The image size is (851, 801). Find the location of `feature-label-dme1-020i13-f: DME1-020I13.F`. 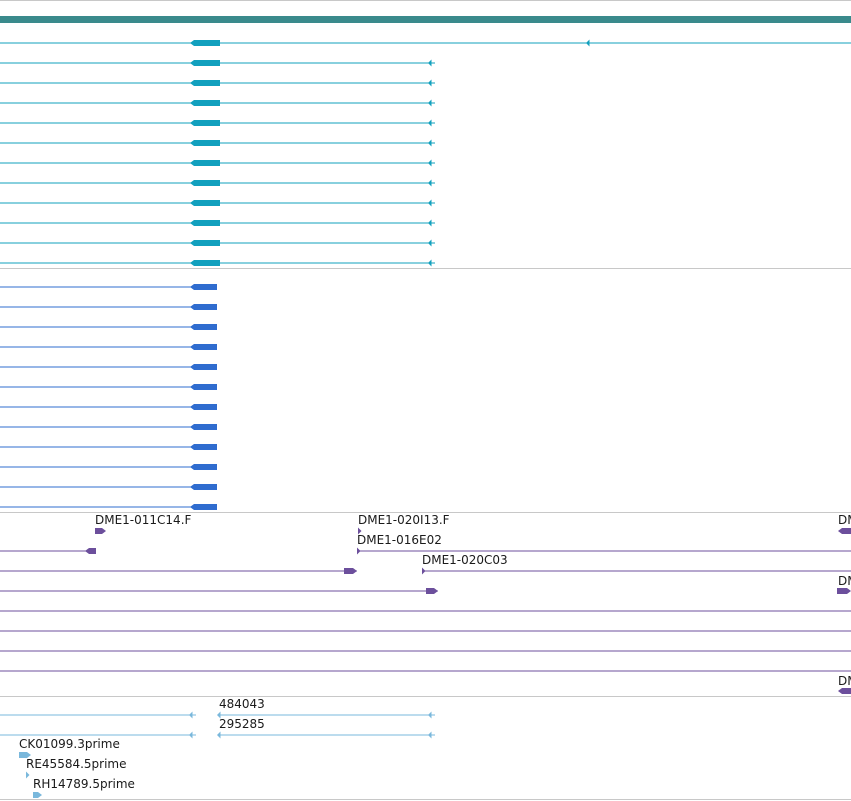

feature-label-dme1-020i13-f: DME1-020I13.F is located at coordinates (404, 520).